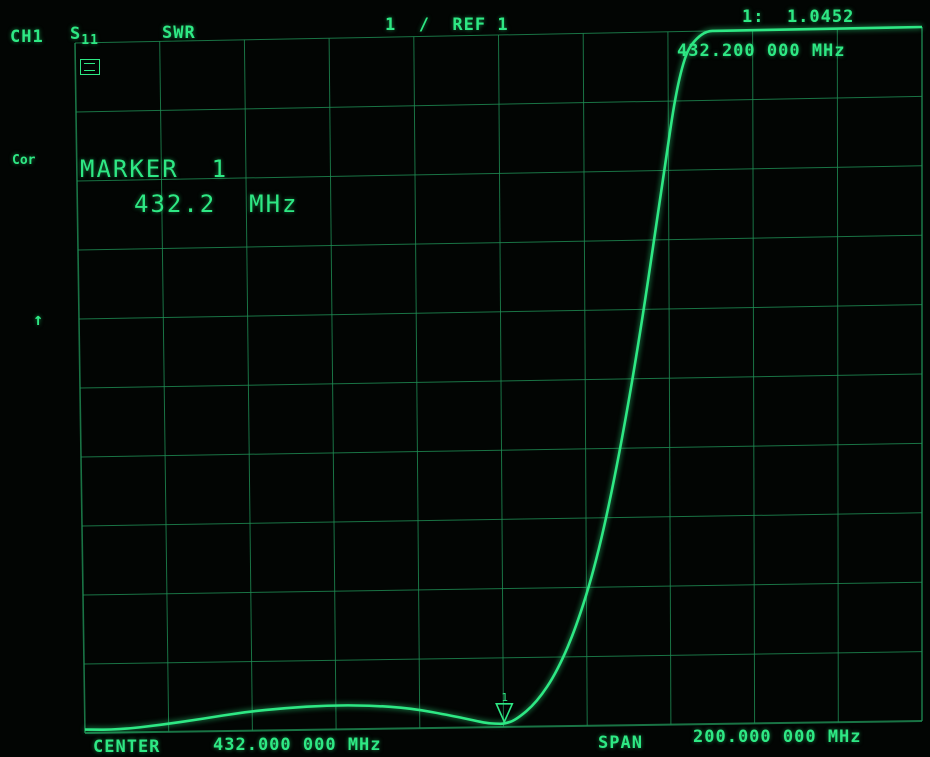 Image resolution: width=930 pixels, height=757 pixels. What do you see at coordinates (297, 745) in the screenshot?
I see `center-value: 432.000 000 MHz` at bounding box center [297, 745].